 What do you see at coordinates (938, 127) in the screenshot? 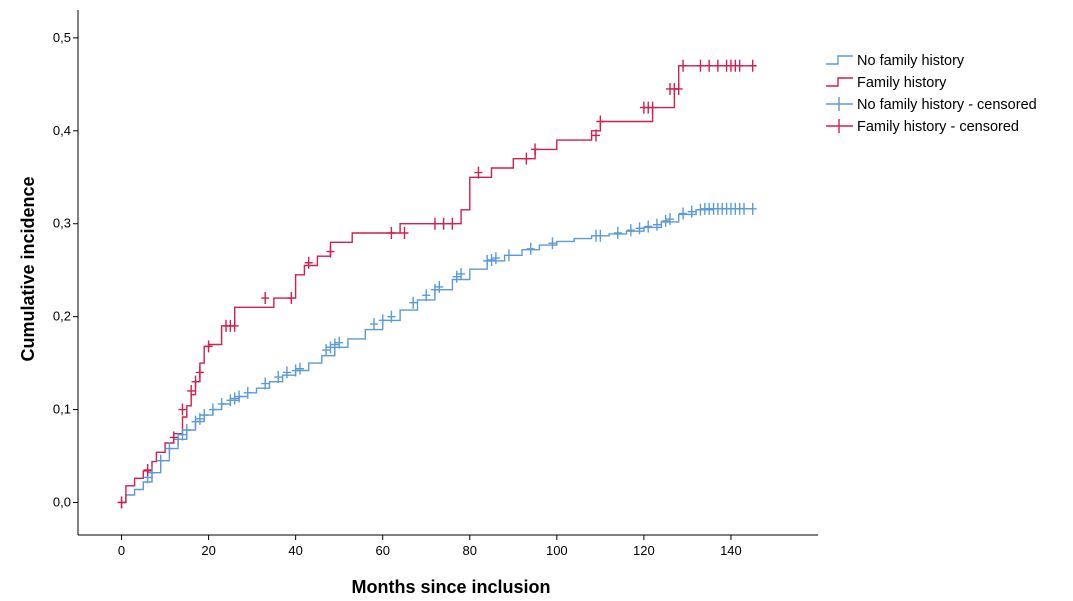
I see `legend-label: Family history - censored` at bounding box center [938, 127].